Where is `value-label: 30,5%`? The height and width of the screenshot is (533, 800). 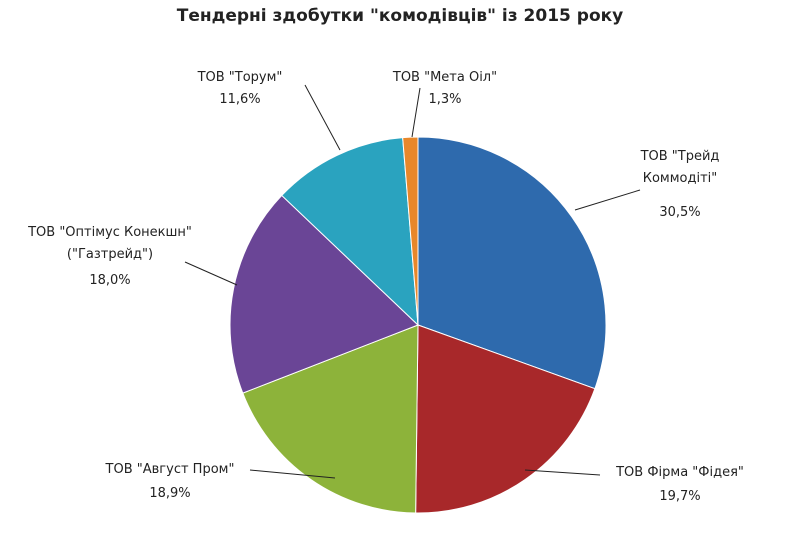
value-label: 30,5% is located at coordinates (680, 212).